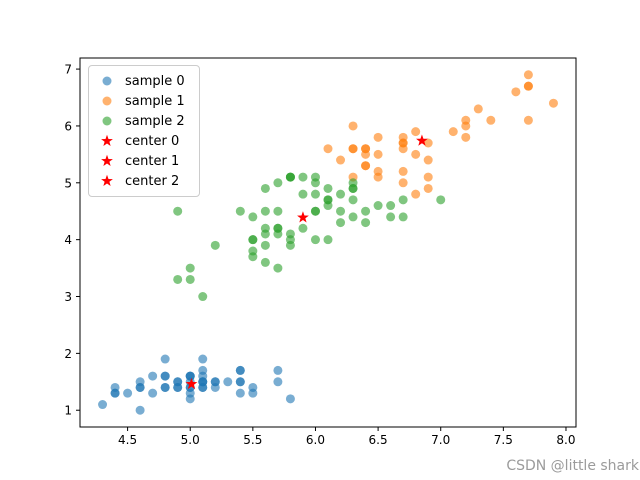 Image resolution: width=640 pixels, height=480 pixels. Describe the element at coordinates (155, 81) in the screenshot. I see `legend-label: sample 0` at that location.